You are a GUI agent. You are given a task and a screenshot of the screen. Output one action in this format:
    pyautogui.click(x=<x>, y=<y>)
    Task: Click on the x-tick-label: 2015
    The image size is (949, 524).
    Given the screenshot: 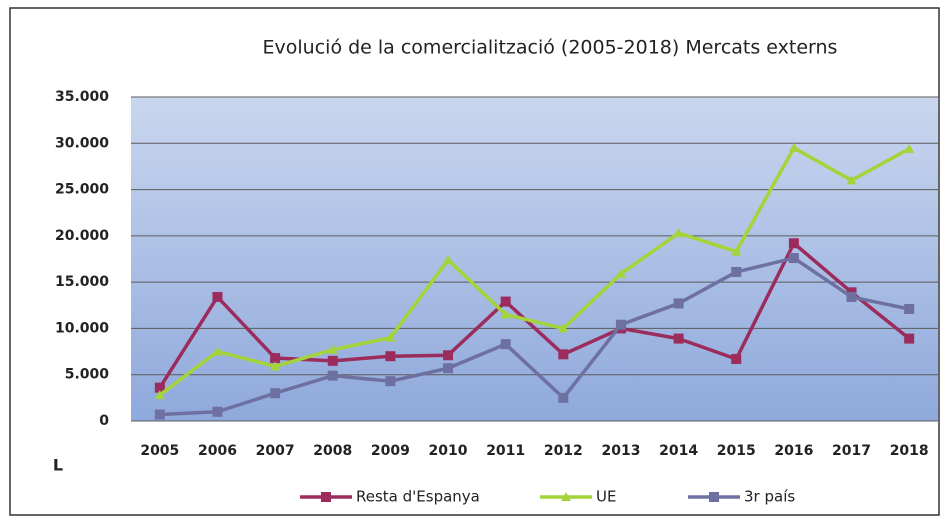 What is the action you would take?
    pyautogui.click(x=736, y=451)
    